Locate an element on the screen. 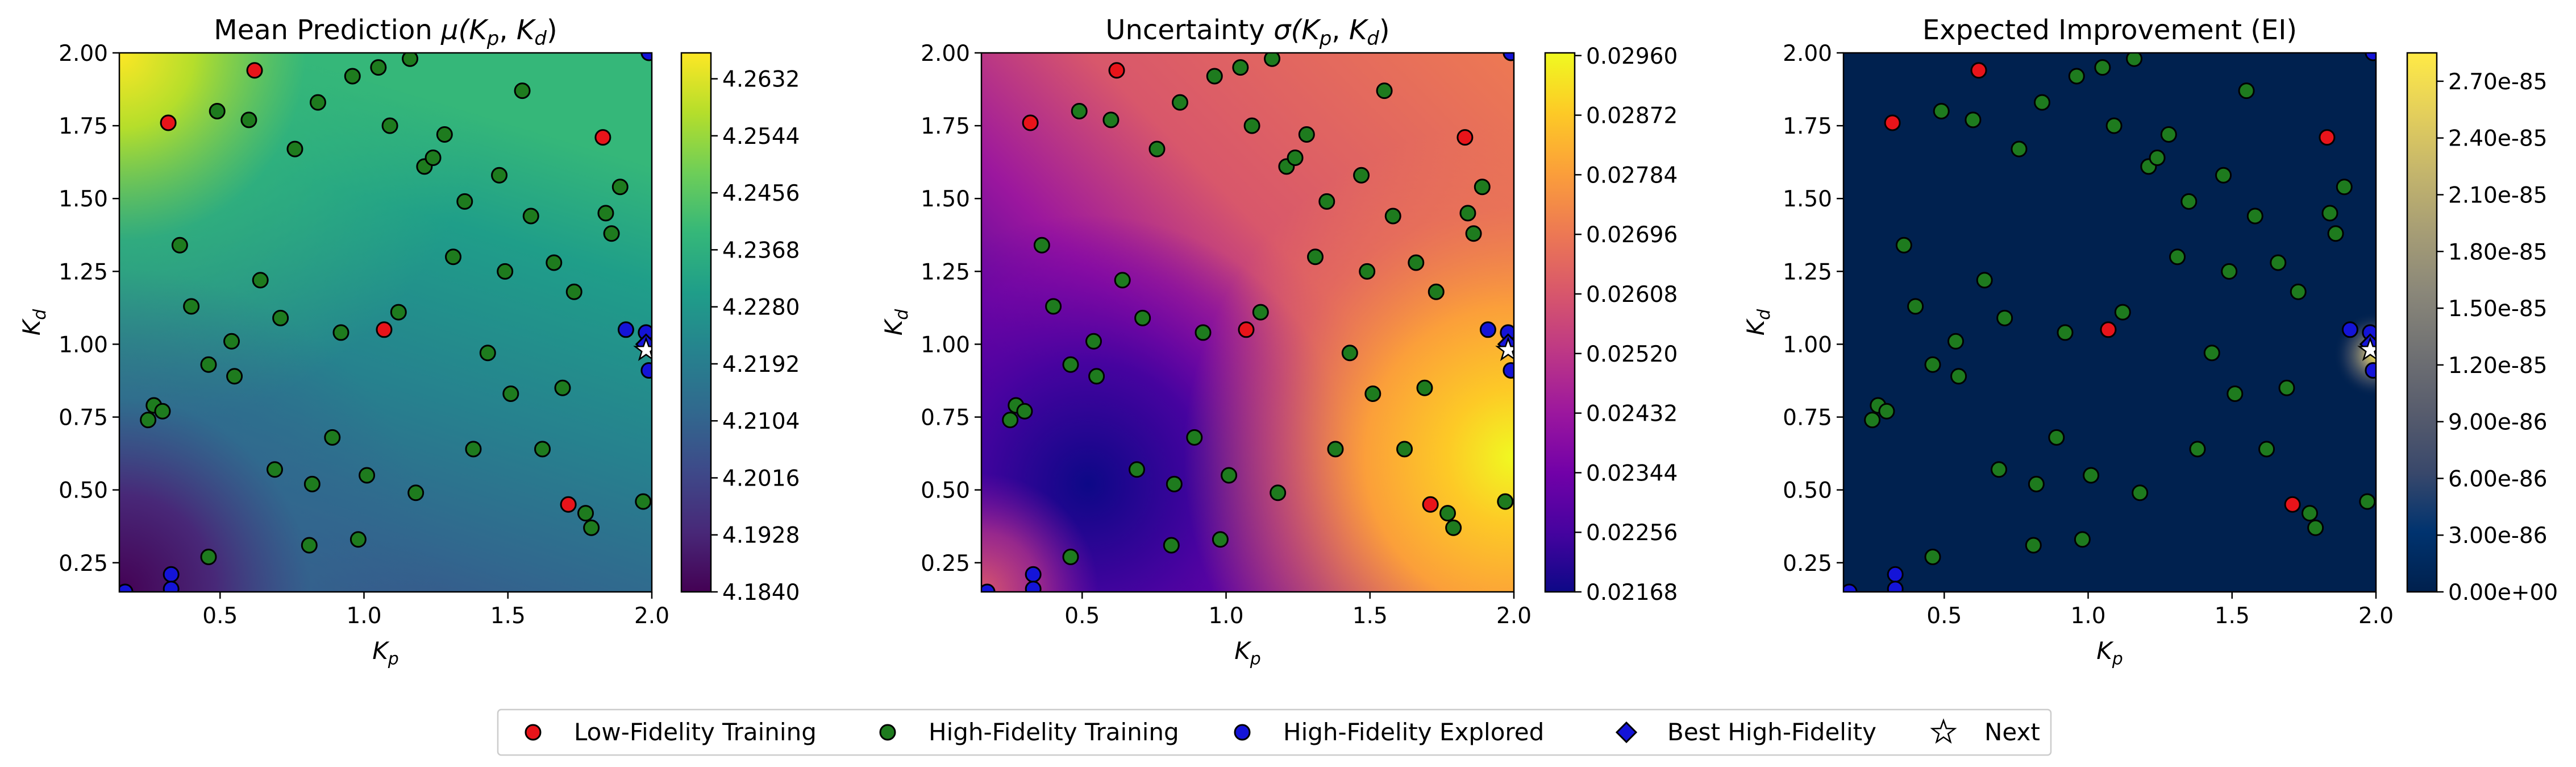 This screenshot has height=767, width=2576. colorbar-tick-label: 0.02696 is located at coordinates (1632, 235).